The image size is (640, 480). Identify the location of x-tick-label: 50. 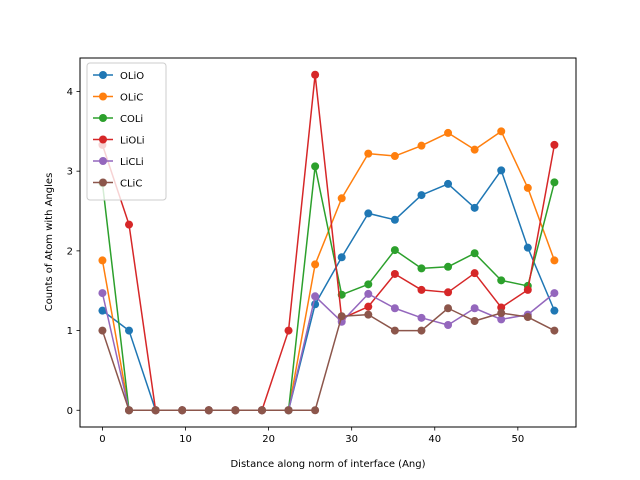
(517, 439).